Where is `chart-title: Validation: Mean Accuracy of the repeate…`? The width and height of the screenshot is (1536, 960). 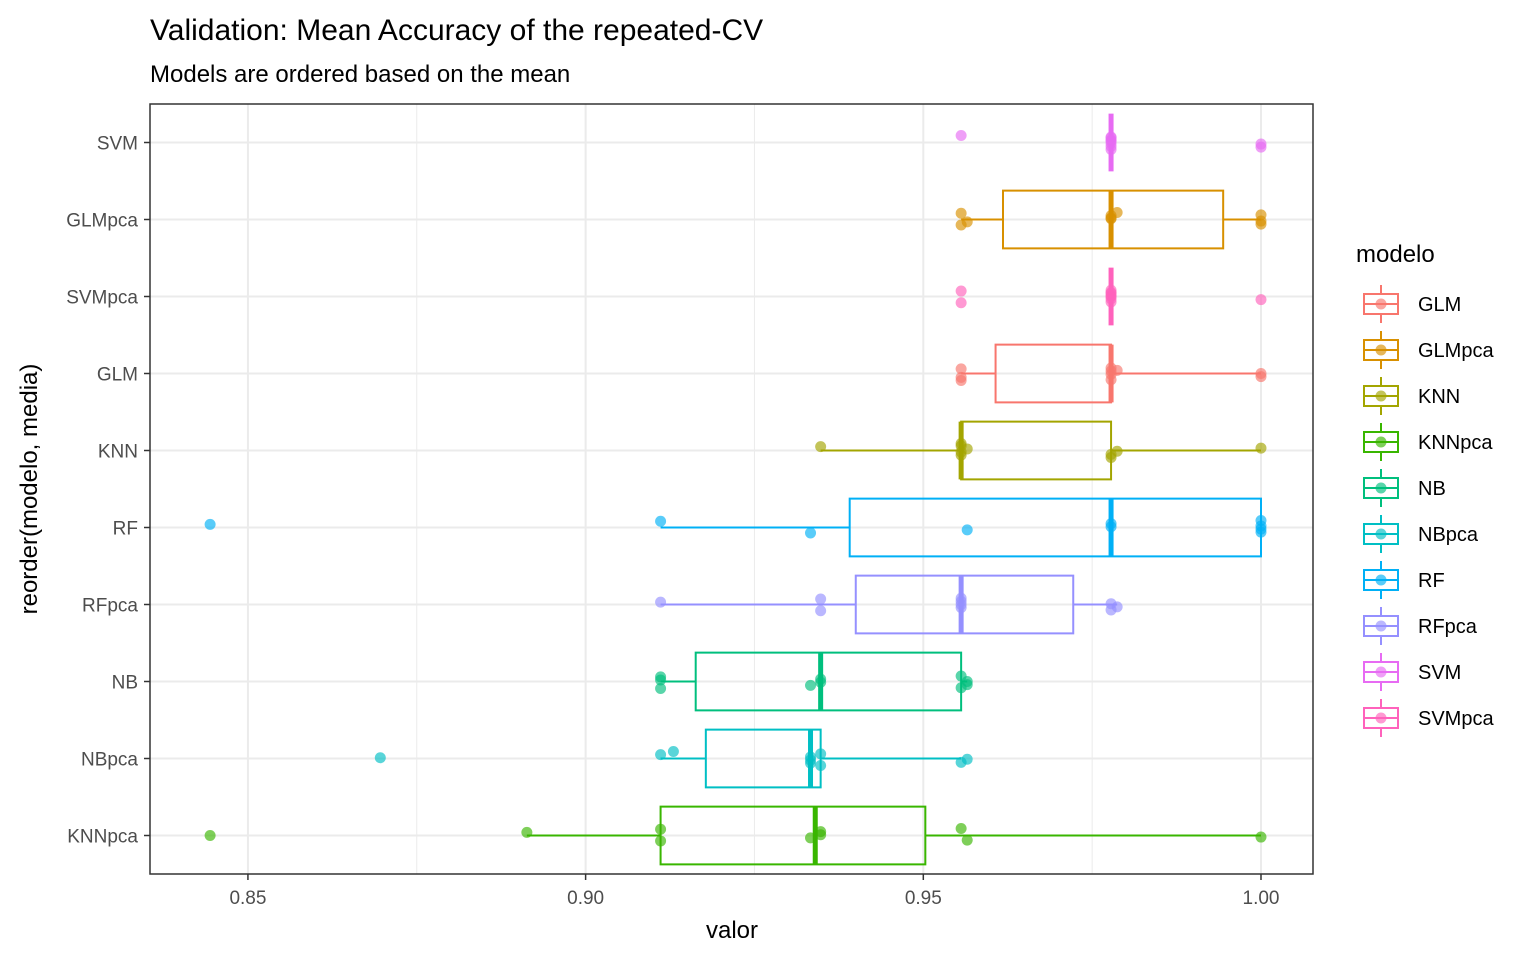 chart-title: Validation: Mean Accuracy of the repeate… is located at coordinates (456, 30).